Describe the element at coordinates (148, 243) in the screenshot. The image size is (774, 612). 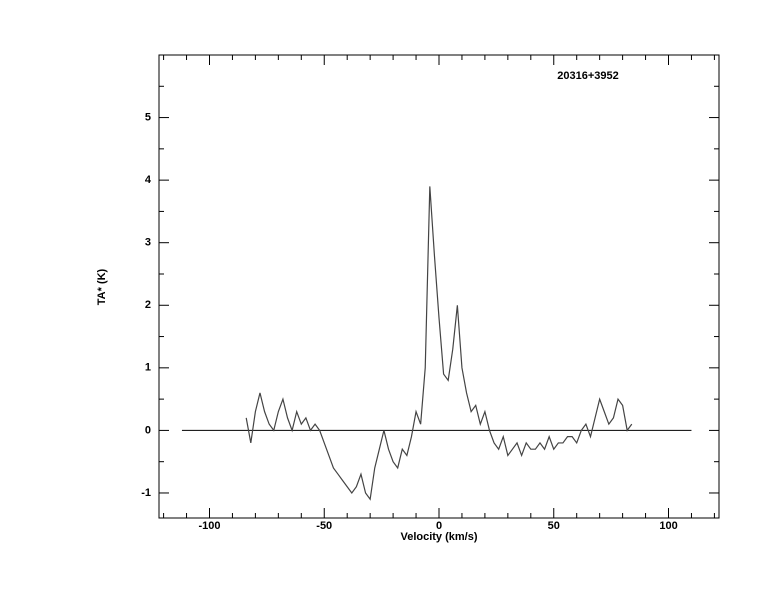
I see `y-tick-label: 3` at that location.